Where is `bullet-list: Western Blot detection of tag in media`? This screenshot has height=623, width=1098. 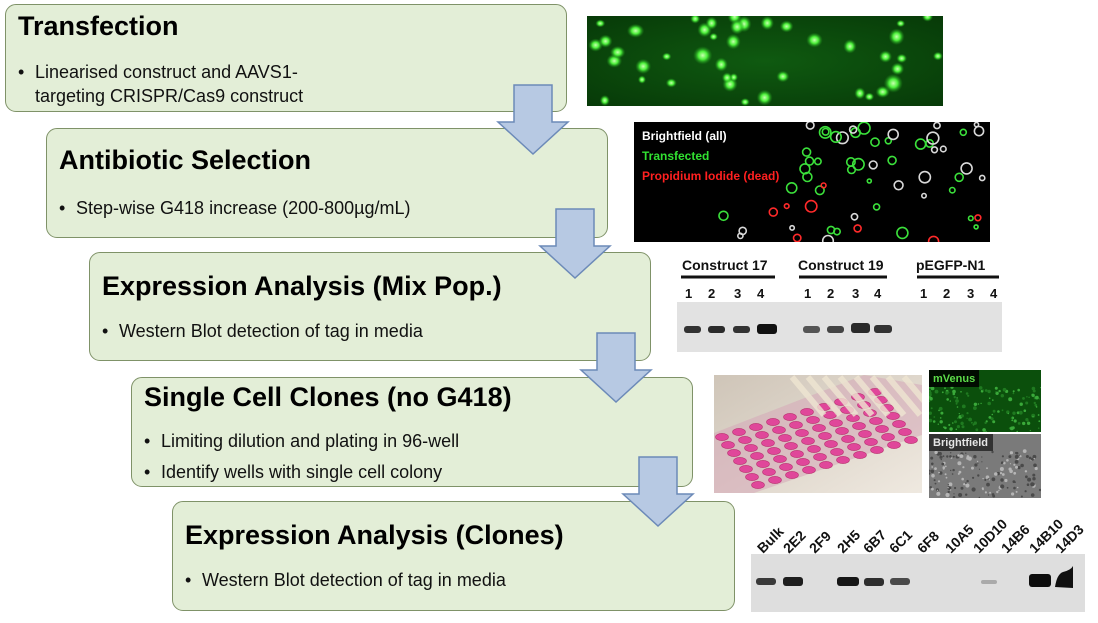 bullet-list: Western Blot detection of tag in media is located at coordinates (345, 583).